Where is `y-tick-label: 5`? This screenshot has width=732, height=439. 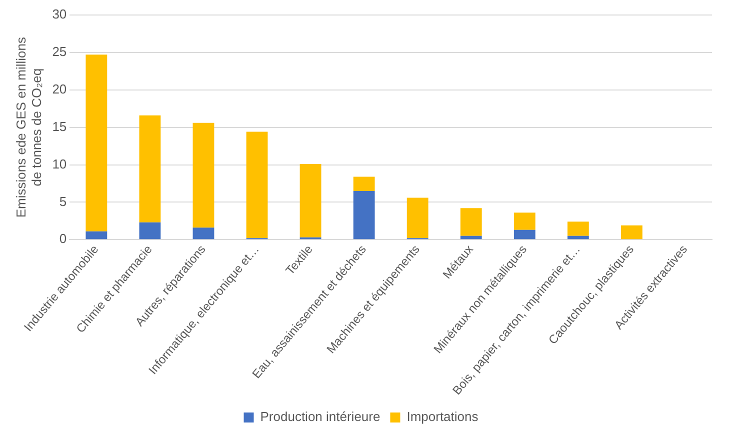
y-tick-label: 5 is located at coordinates (63, 201).